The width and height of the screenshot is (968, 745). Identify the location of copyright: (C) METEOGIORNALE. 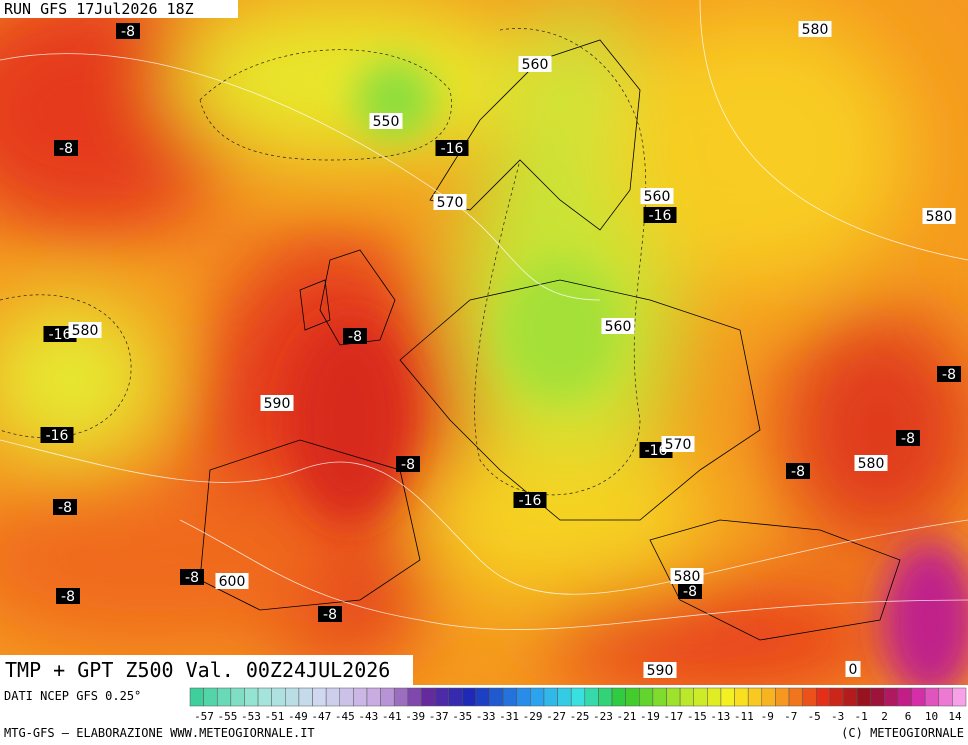
(902, 733).